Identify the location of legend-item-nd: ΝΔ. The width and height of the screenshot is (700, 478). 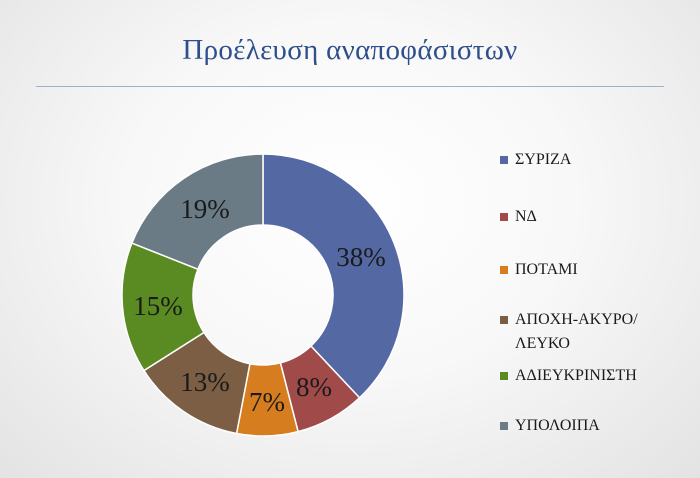
(518, 217).